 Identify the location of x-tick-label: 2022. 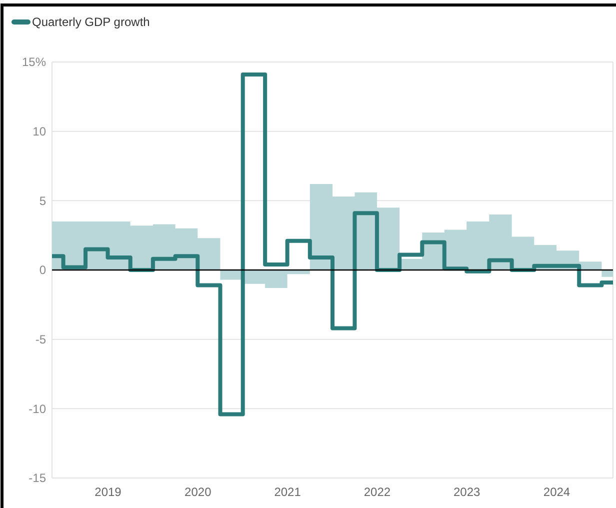
(377, 492).